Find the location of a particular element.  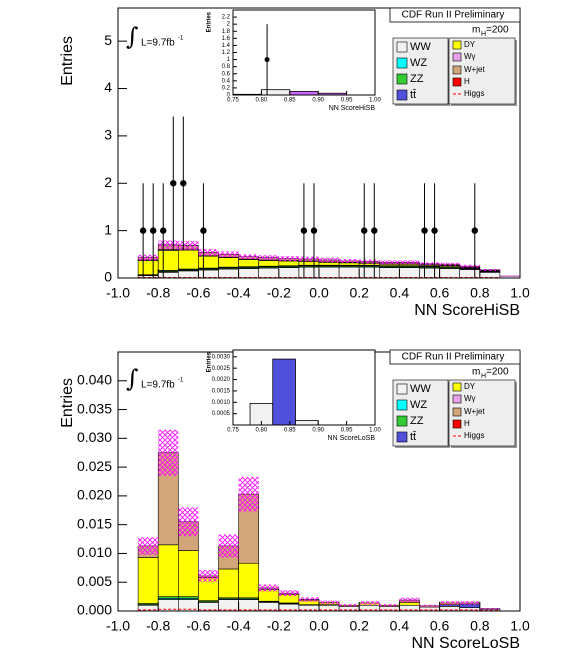

legend-label: W+jet is located at coordinates (474, 411).